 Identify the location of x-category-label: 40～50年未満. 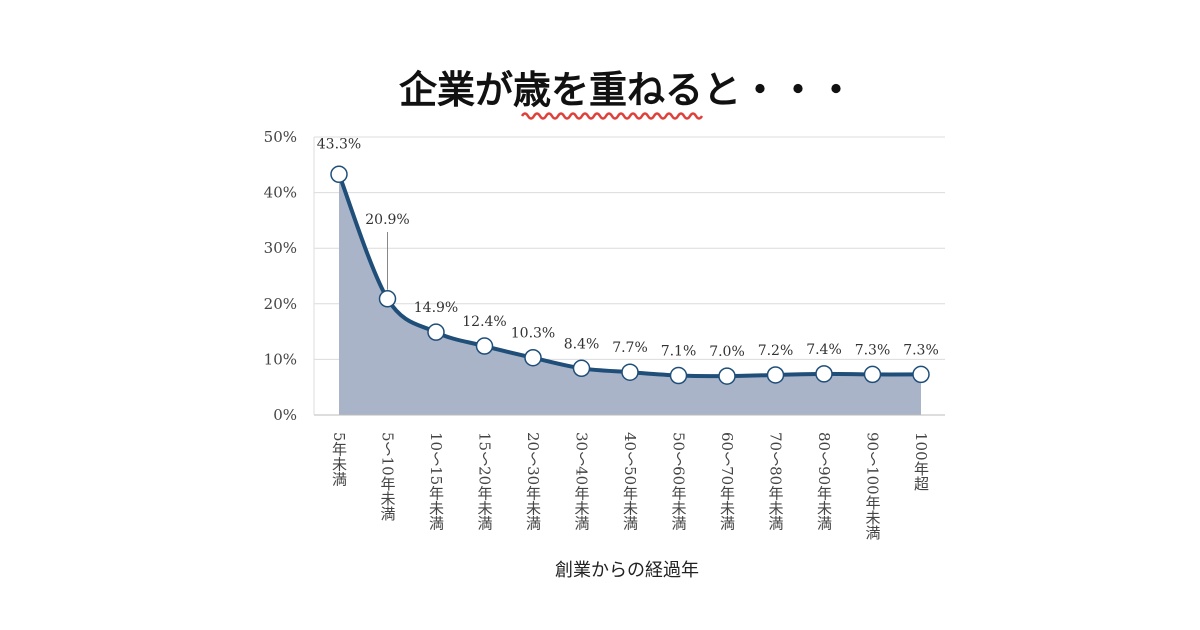
(630, 481).